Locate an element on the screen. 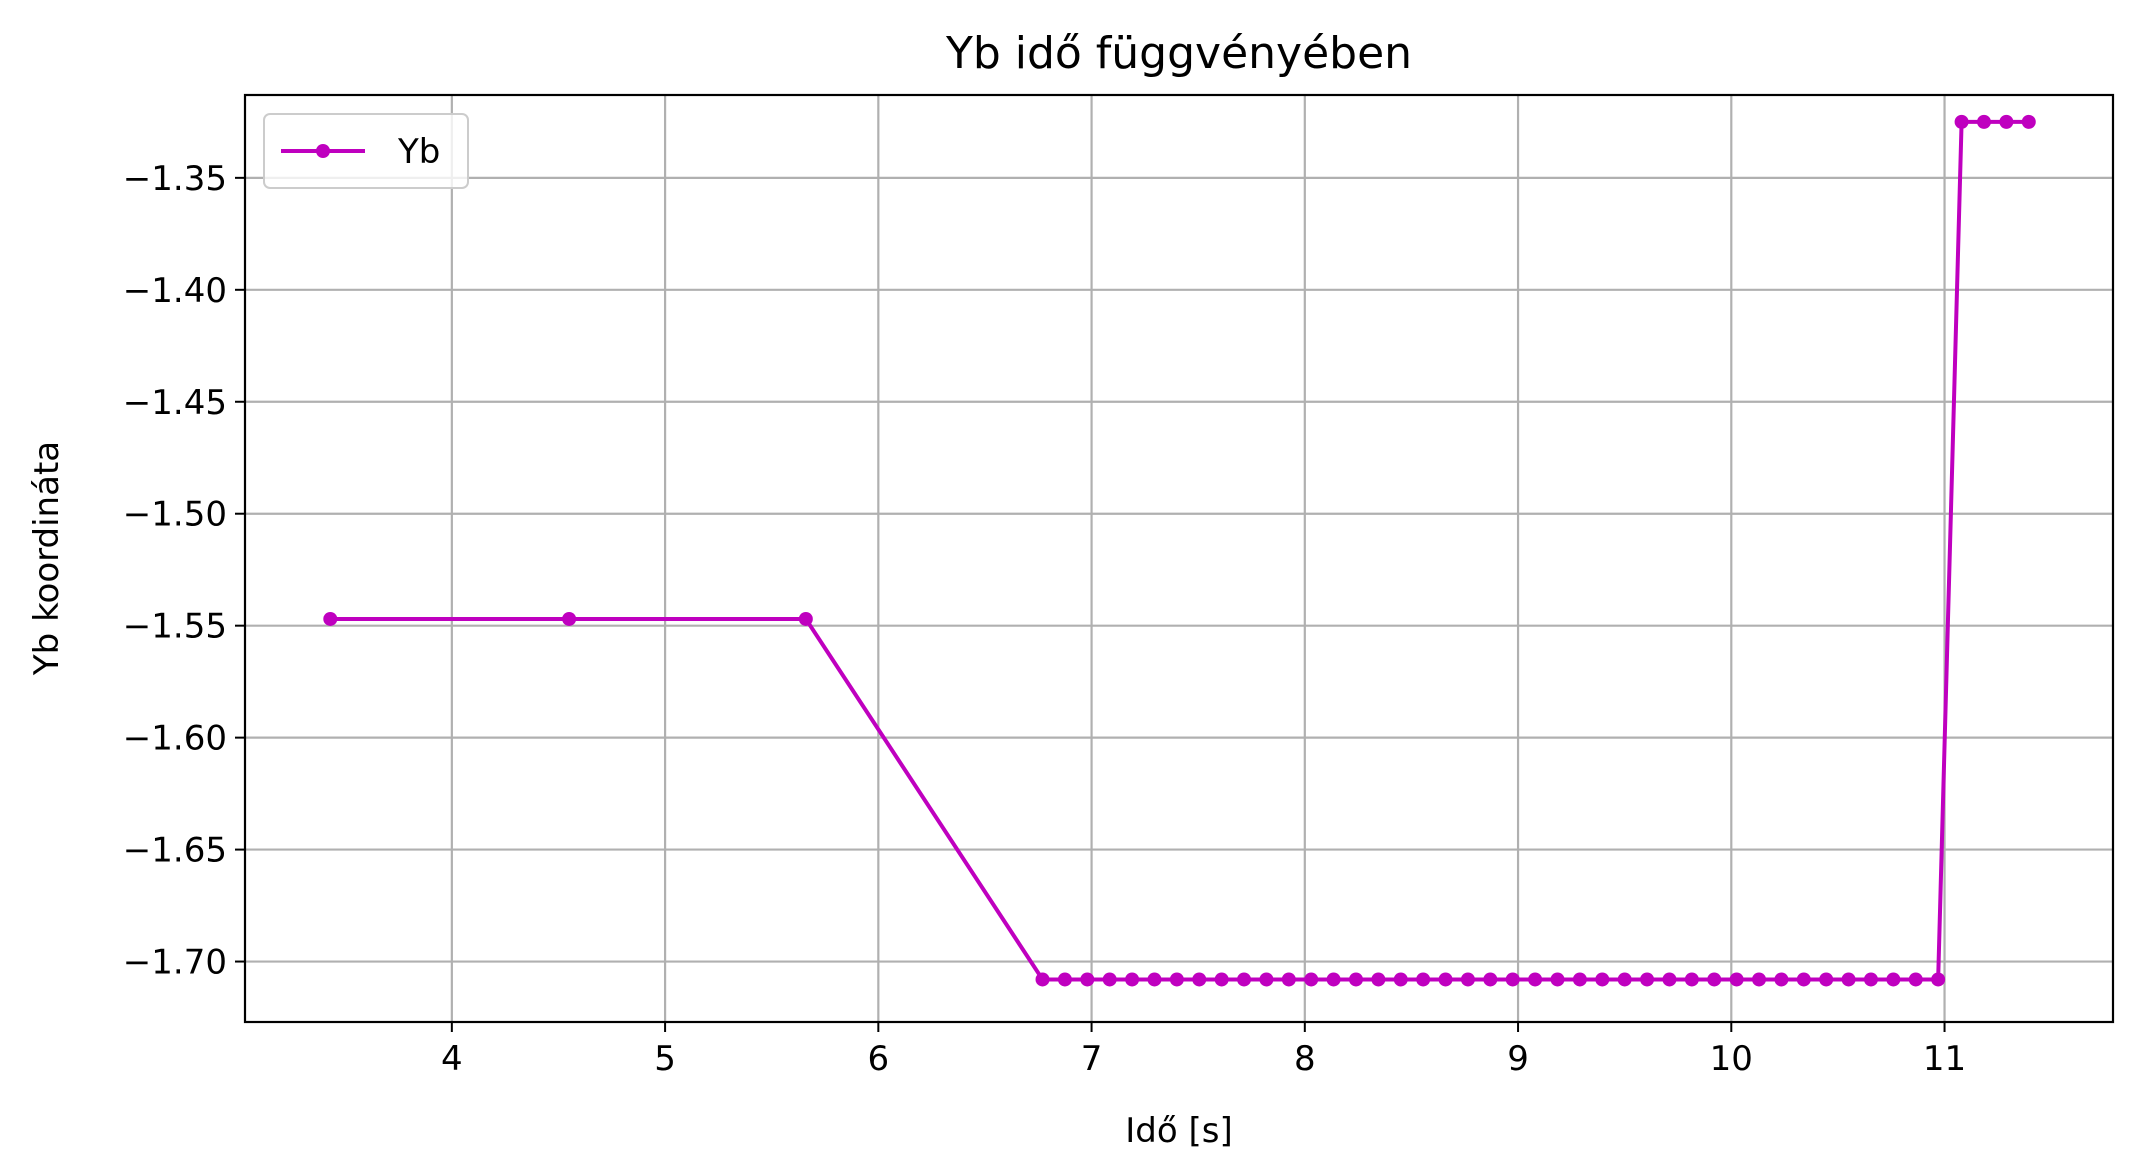 The image size is (2133, 1174). y-axis-ticks: −1.35 −1.40 −1.45 −1.50 −1.55 −1.60 −1.65 −1.70 is located at coordinates (184, 571).